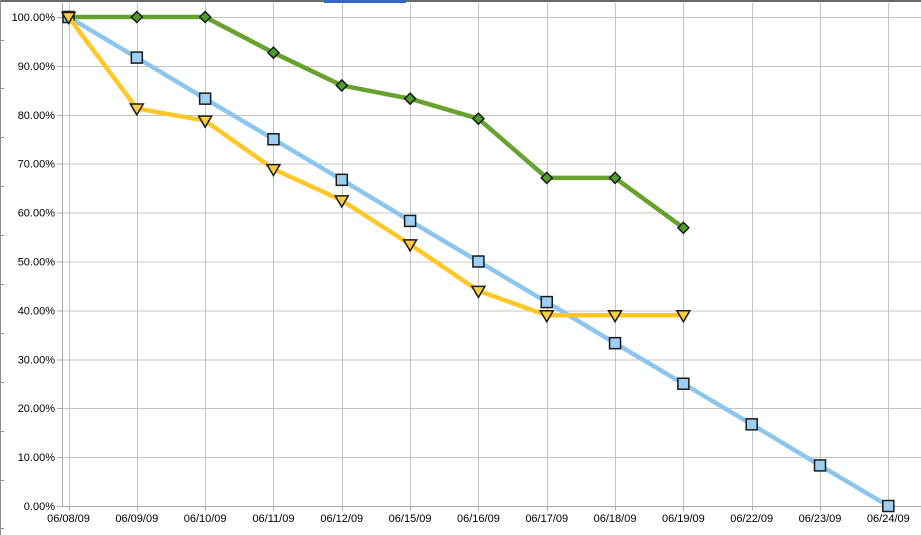 Image resolution: width=921 pixels, height=535 pixels. Describe the element at coordinates (615, 519) in the screenshot. I see `x-tick-label: 06/18/09` at that location.